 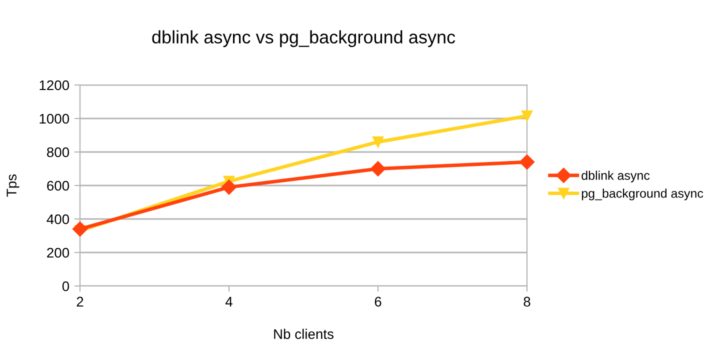 What do you see at coordinates (80, 301) in the screenshot?
I see `x-tick-label: 2` at bounding box center [80, 301].